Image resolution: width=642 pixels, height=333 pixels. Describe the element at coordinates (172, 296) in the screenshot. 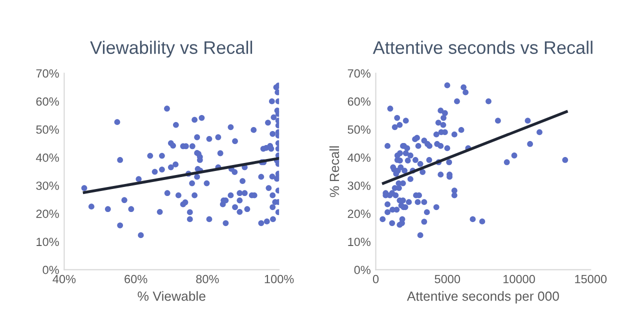

I see `x-axis-title: % Viewable` at that location.